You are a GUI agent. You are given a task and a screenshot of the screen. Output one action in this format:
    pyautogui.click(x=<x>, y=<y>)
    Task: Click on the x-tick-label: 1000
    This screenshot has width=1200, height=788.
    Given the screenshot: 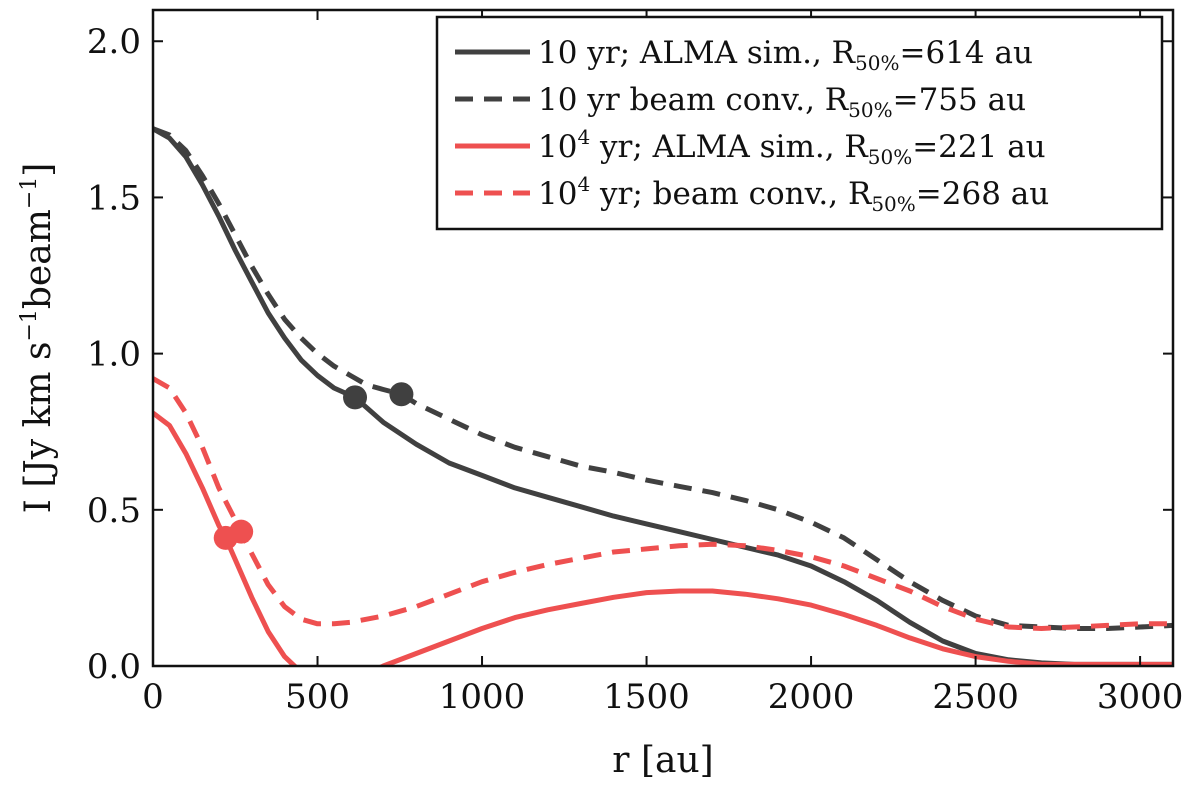 What is the action you would take?
    pyautogui.click(x=482, y=697)
    